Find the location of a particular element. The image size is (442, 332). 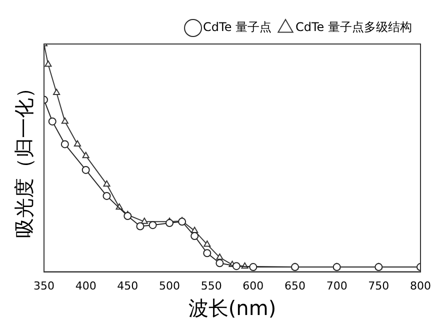

x-tick-label: 400 is located at coordinates (85, 285).